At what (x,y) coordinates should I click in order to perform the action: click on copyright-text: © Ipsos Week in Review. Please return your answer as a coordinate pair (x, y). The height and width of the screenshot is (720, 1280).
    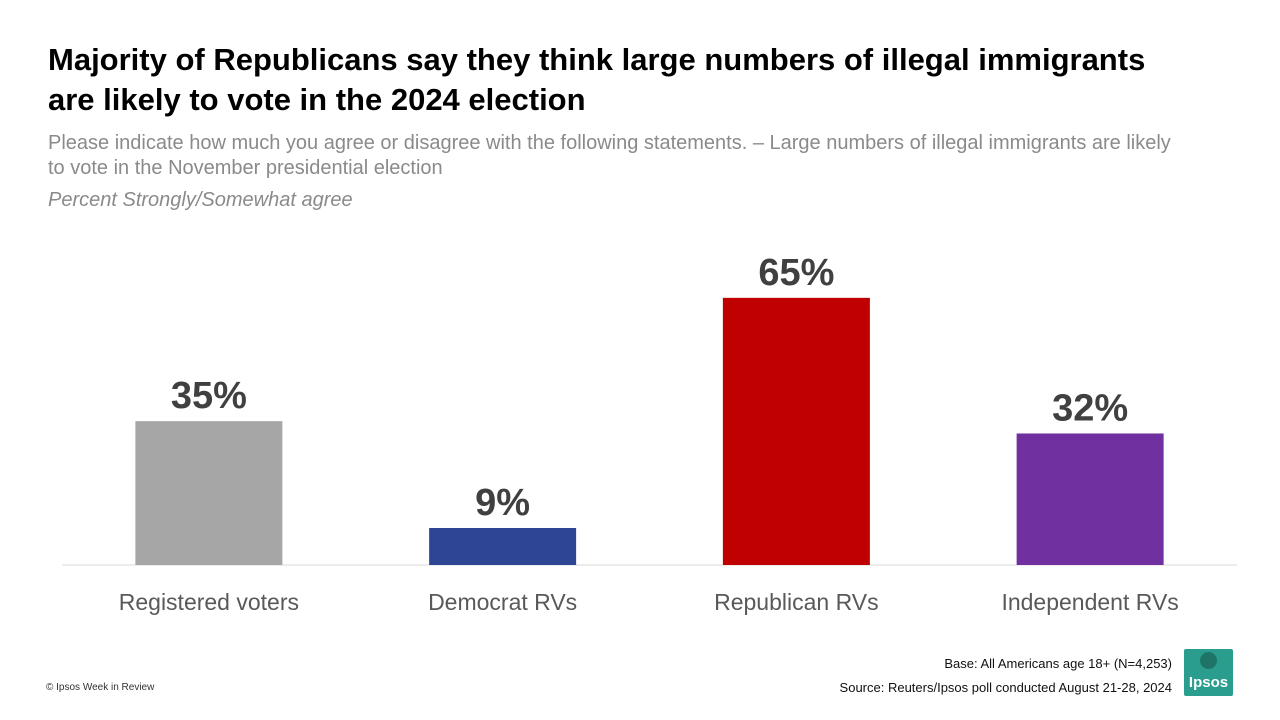
    Looking at the image, I should click on (100, 687).